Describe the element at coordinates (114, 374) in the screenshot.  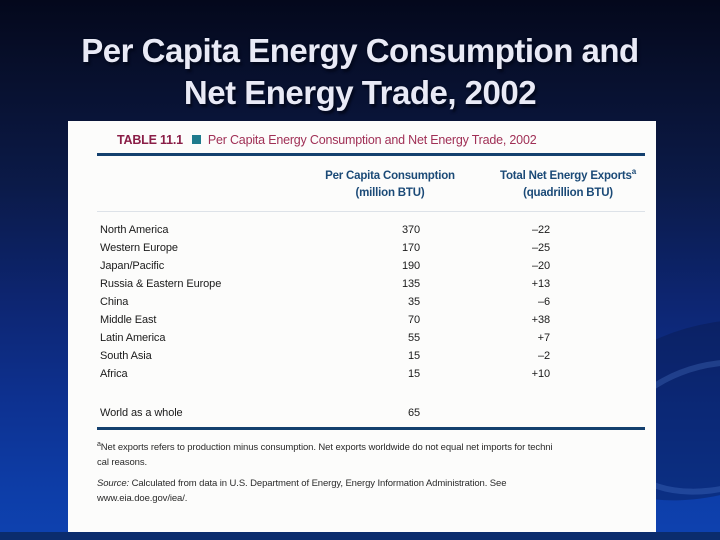
I see `region-cell: Africa` at that location.